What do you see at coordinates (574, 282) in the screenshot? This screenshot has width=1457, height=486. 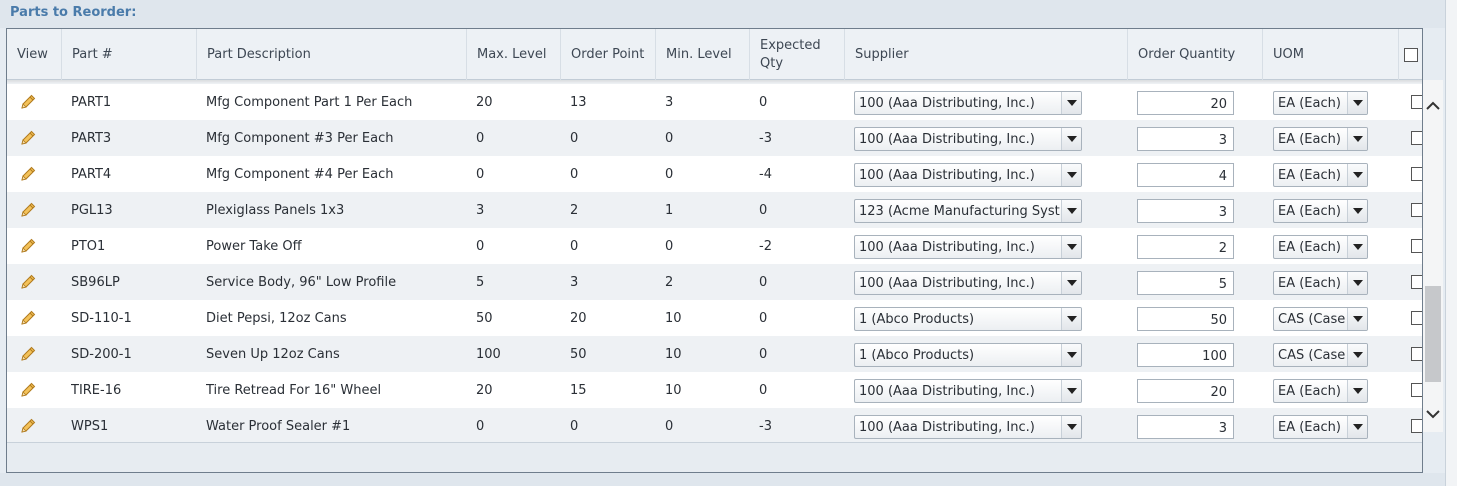 I see `order-point-cell: 3` at bounding box center [574, 282].